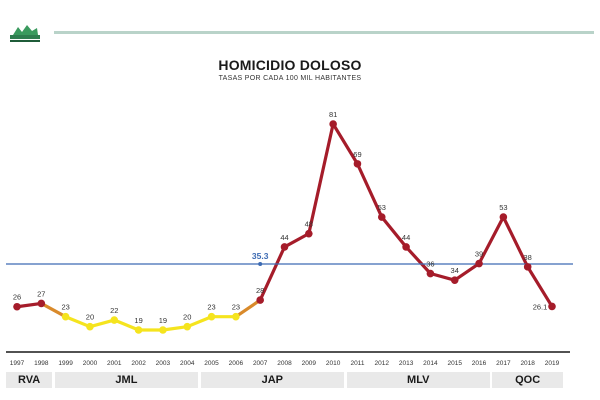  I want to click on x-tick-label: 2011, so click(357, 363).